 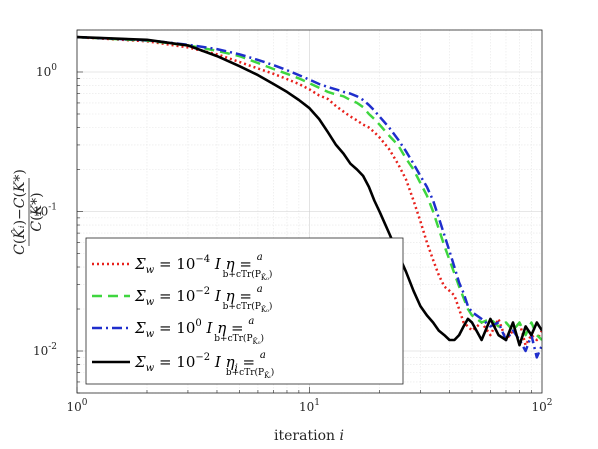 I want to click on y-axis-title: C(K̂ᵢ)−C(K*) C(K*), so click(x=27, y=212).